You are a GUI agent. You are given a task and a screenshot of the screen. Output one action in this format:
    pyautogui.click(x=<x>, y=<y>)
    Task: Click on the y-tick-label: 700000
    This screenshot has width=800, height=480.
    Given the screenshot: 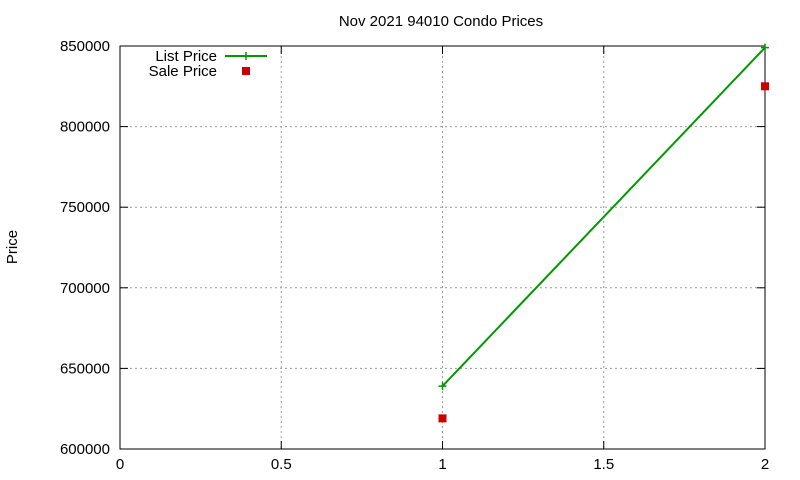 What is the action you would take?
    pyautogui.click(x=85, y=288)
    